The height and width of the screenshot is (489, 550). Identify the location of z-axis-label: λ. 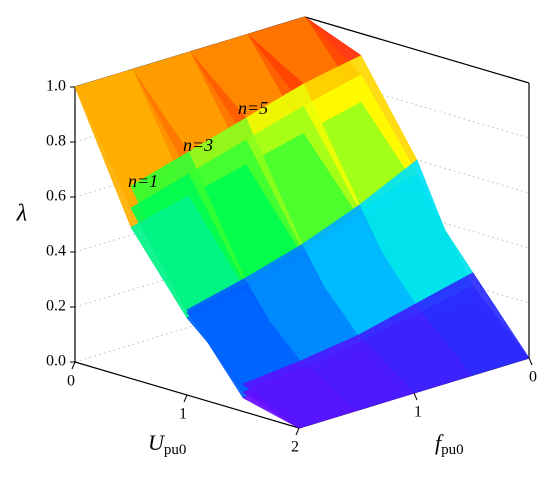
(21, 214).